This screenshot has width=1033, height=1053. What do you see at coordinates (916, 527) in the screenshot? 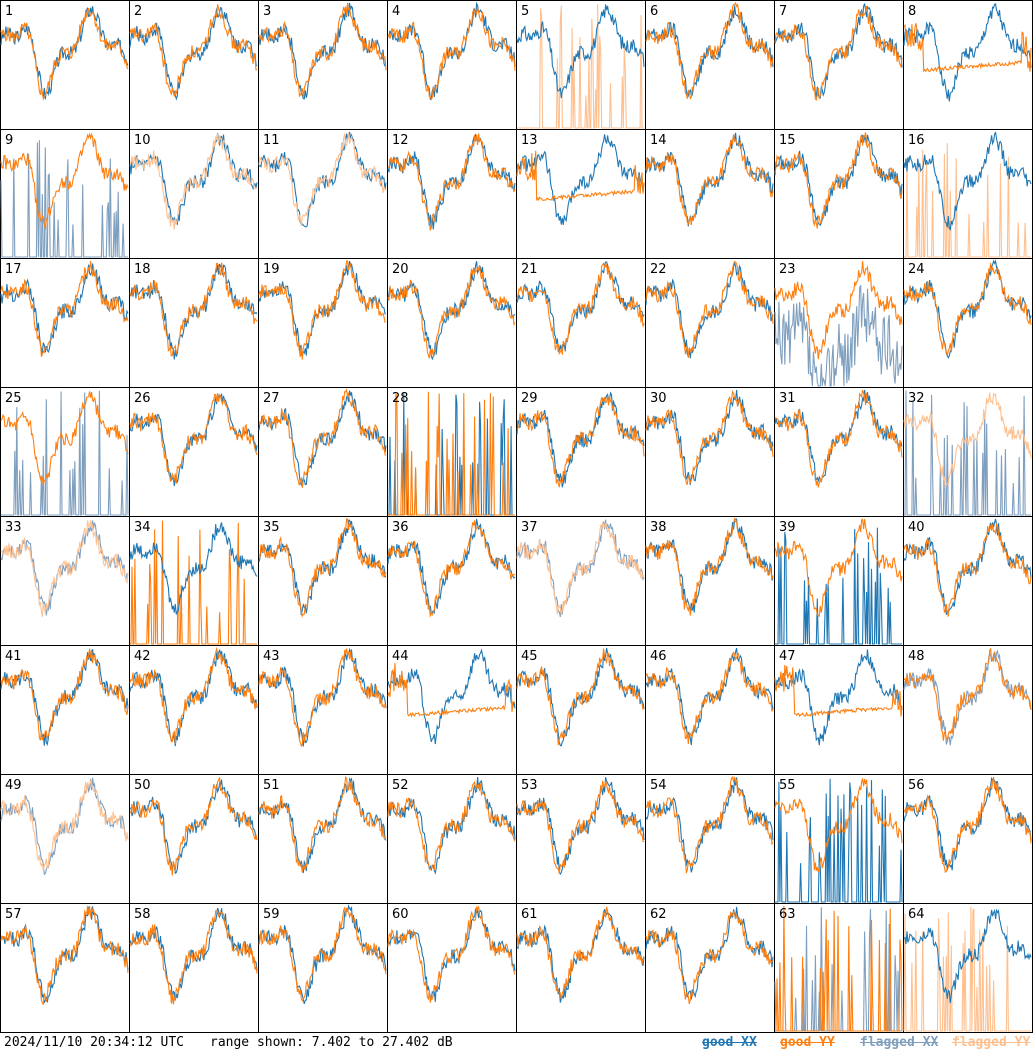
I see `panel-label: 40` at bounding box center [916, 527].